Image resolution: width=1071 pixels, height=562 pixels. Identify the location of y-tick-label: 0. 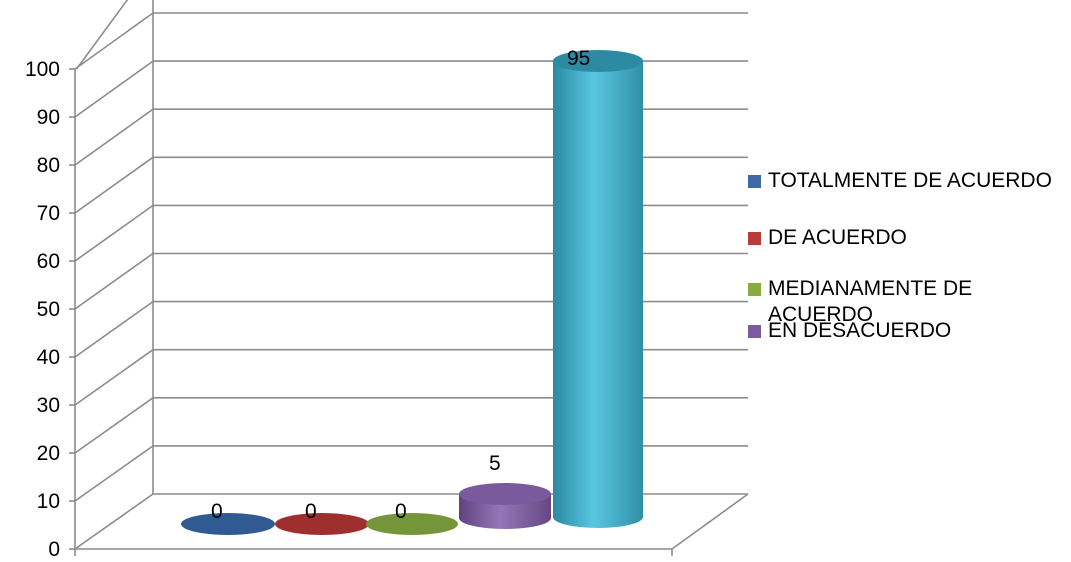
(54, 549).